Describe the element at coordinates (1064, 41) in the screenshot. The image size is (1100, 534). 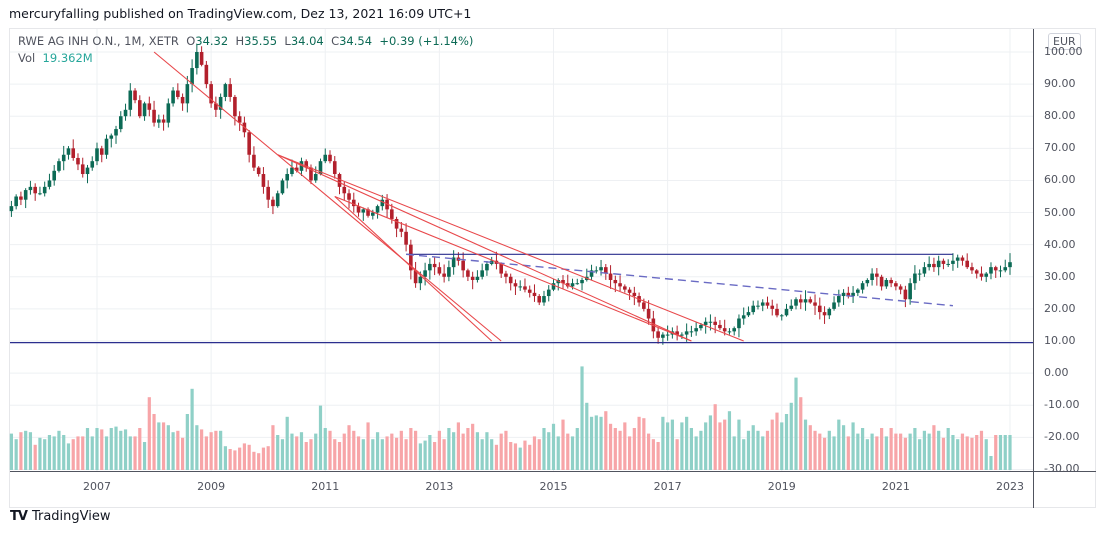
I see `currency-badge: EUR` at that location.